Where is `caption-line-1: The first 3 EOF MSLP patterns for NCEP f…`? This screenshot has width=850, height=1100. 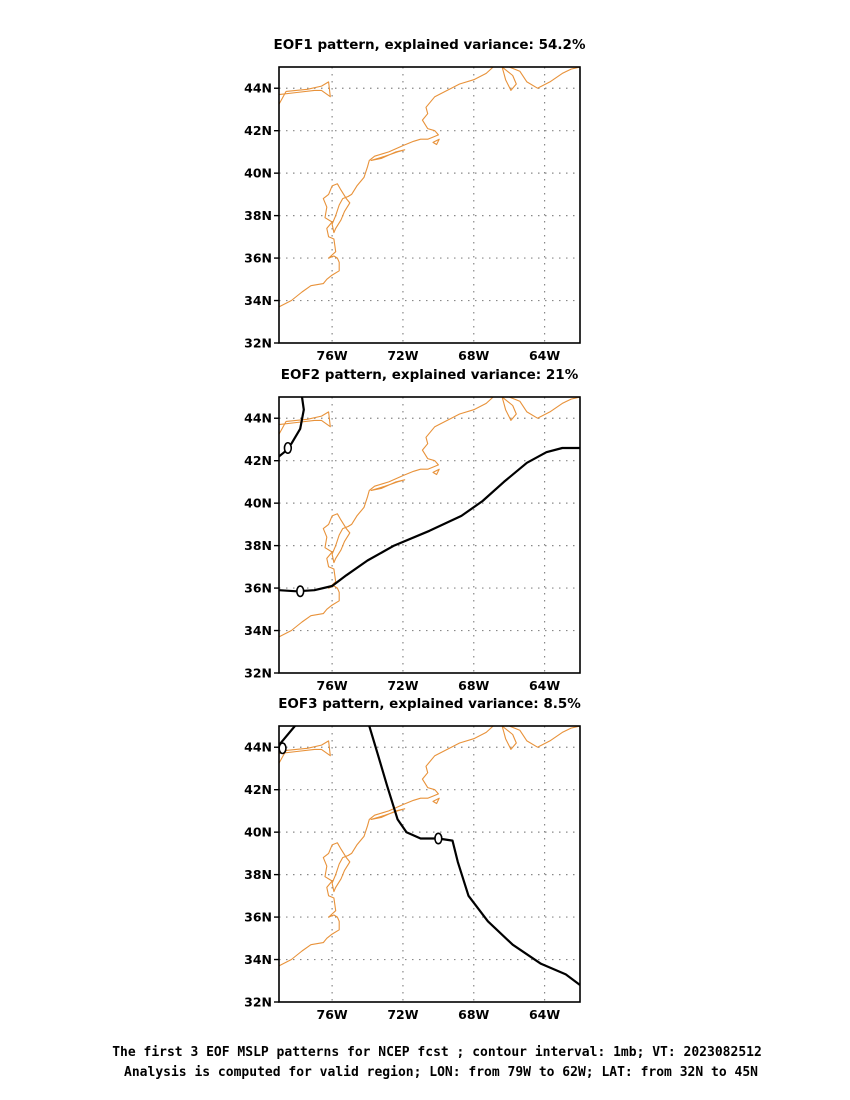 caption-line-1: The first 3 EOF MSLP patterns for NCEP f… is located at coordinates (437, 1052).